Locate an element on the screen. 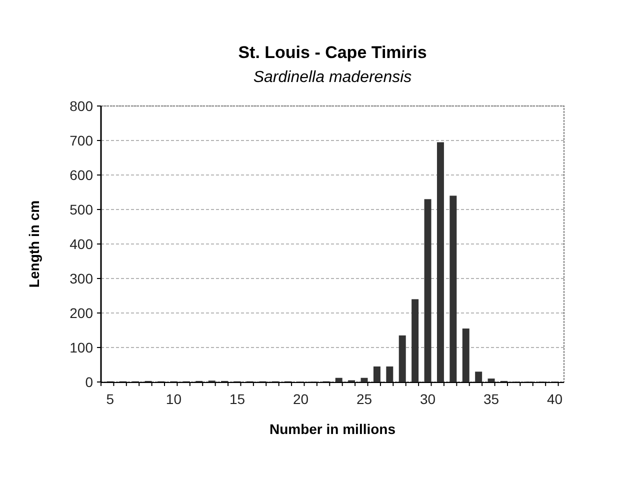 This screenshot has width=619, height=493. y-axis-title: Length in cm is located at coordinates (34, 244).